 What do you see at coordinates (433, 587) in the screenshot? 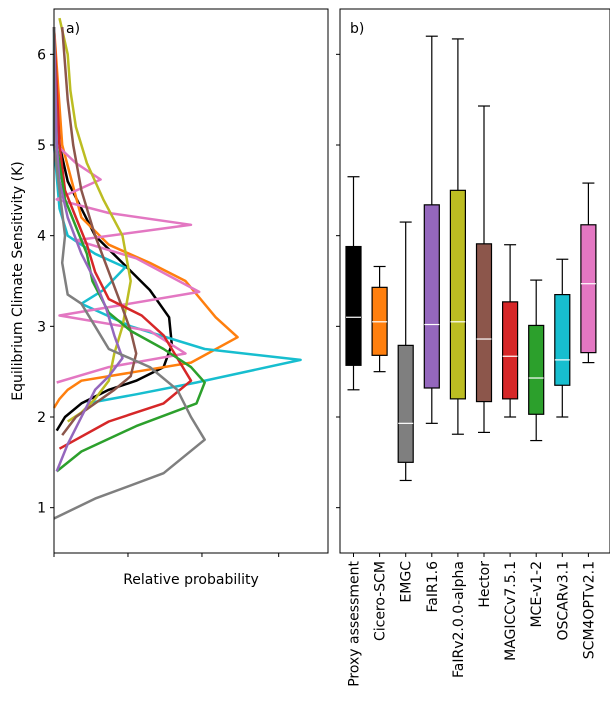
I see `category-label: FaIR1.6` at bounding box center [433, 587].